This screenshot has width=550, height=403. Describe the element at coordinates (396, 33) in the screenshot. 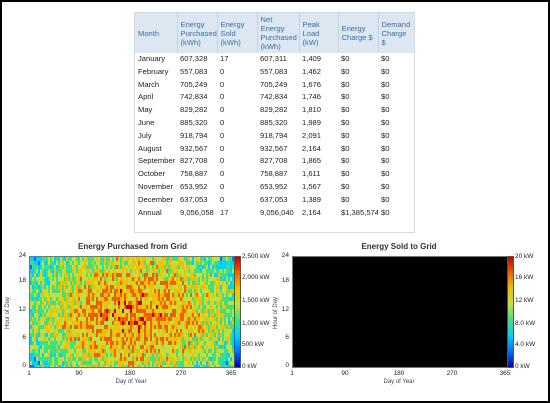

I see `column-header: Demand Charge $` at that location.